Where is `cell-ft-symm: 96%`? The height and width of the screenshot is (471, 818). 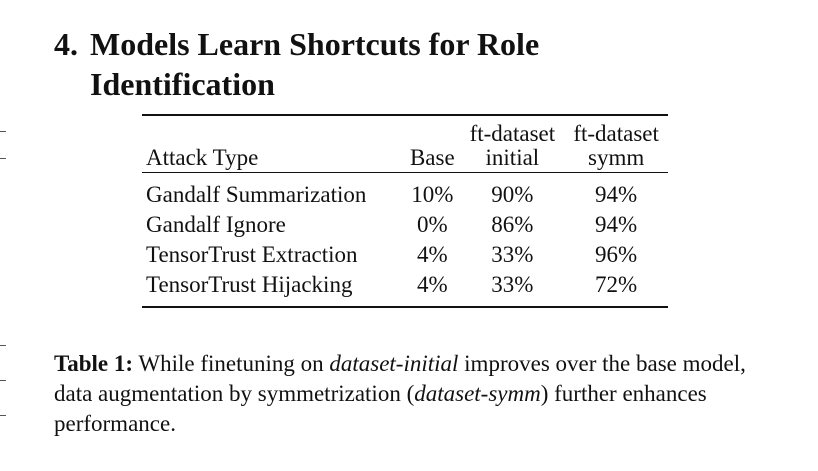 cell-ft-symm: 96% is located at coordinates (616, 254).